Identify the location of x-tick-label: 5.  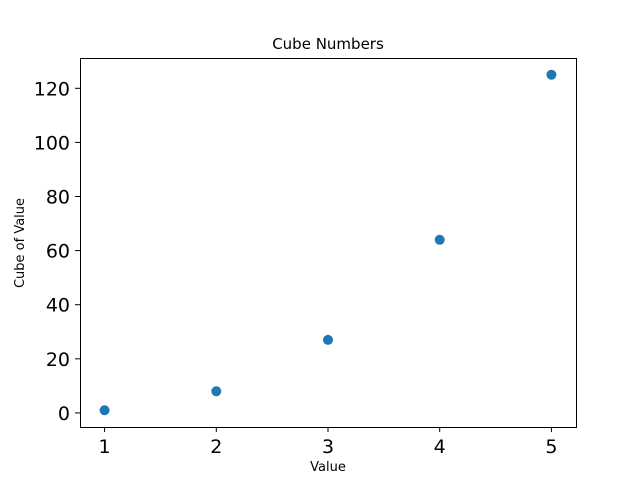
(551, 447).